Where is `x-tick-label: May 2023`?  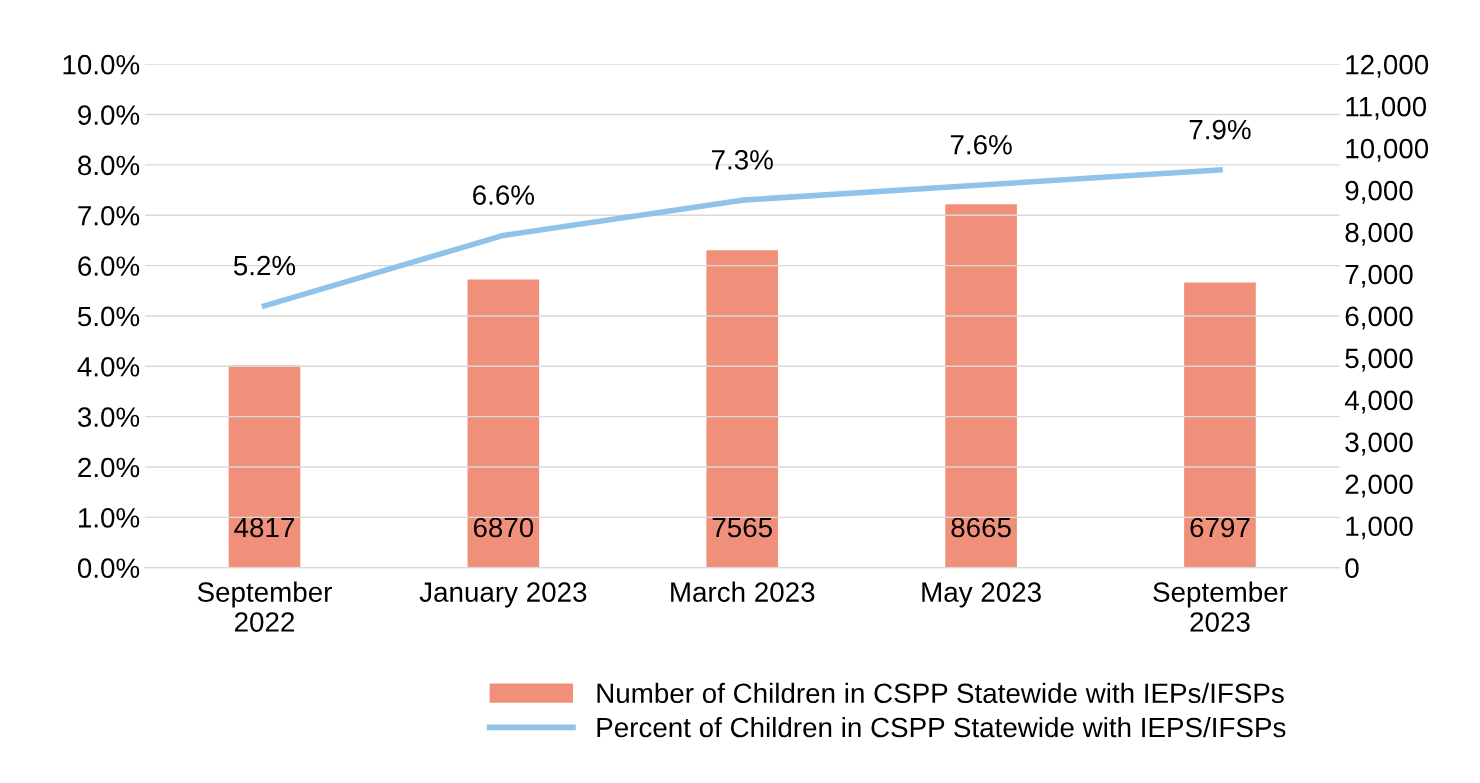
x-tick-label: May 2023 is located at coordinates (981, 595).